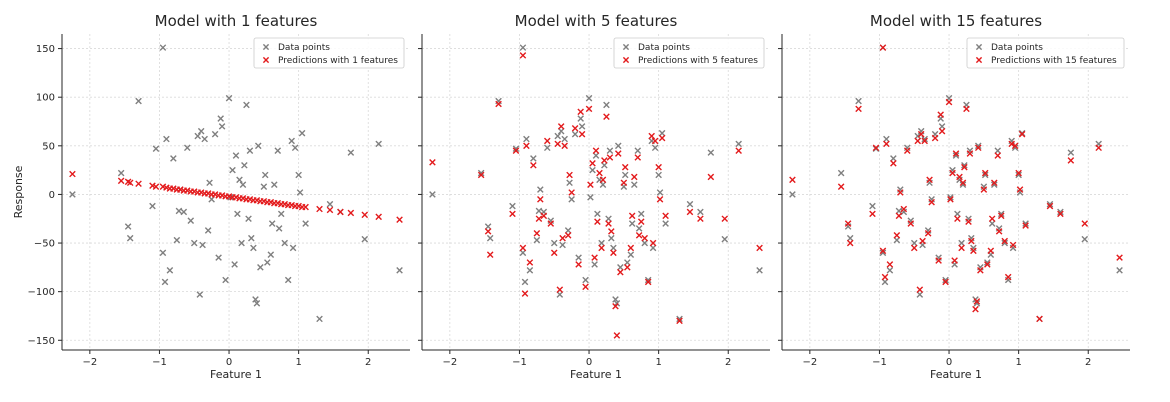  Describe the element at coordinates (1054, 61) in the screenshot. I see `legend-entry: Predictions with 15 features` at that location.